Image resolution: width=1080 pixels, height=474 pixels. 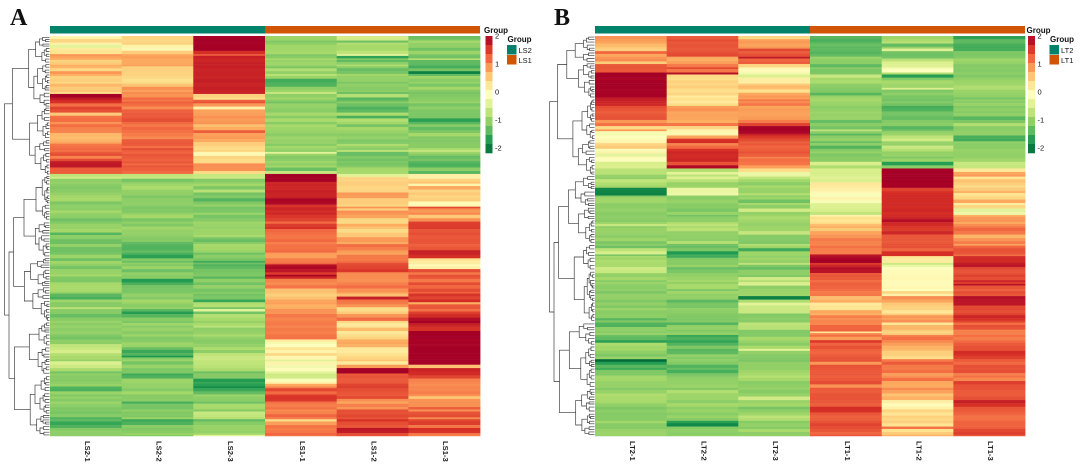 I want to click on svg-text: LT2-1, so click(x=632, y=451).